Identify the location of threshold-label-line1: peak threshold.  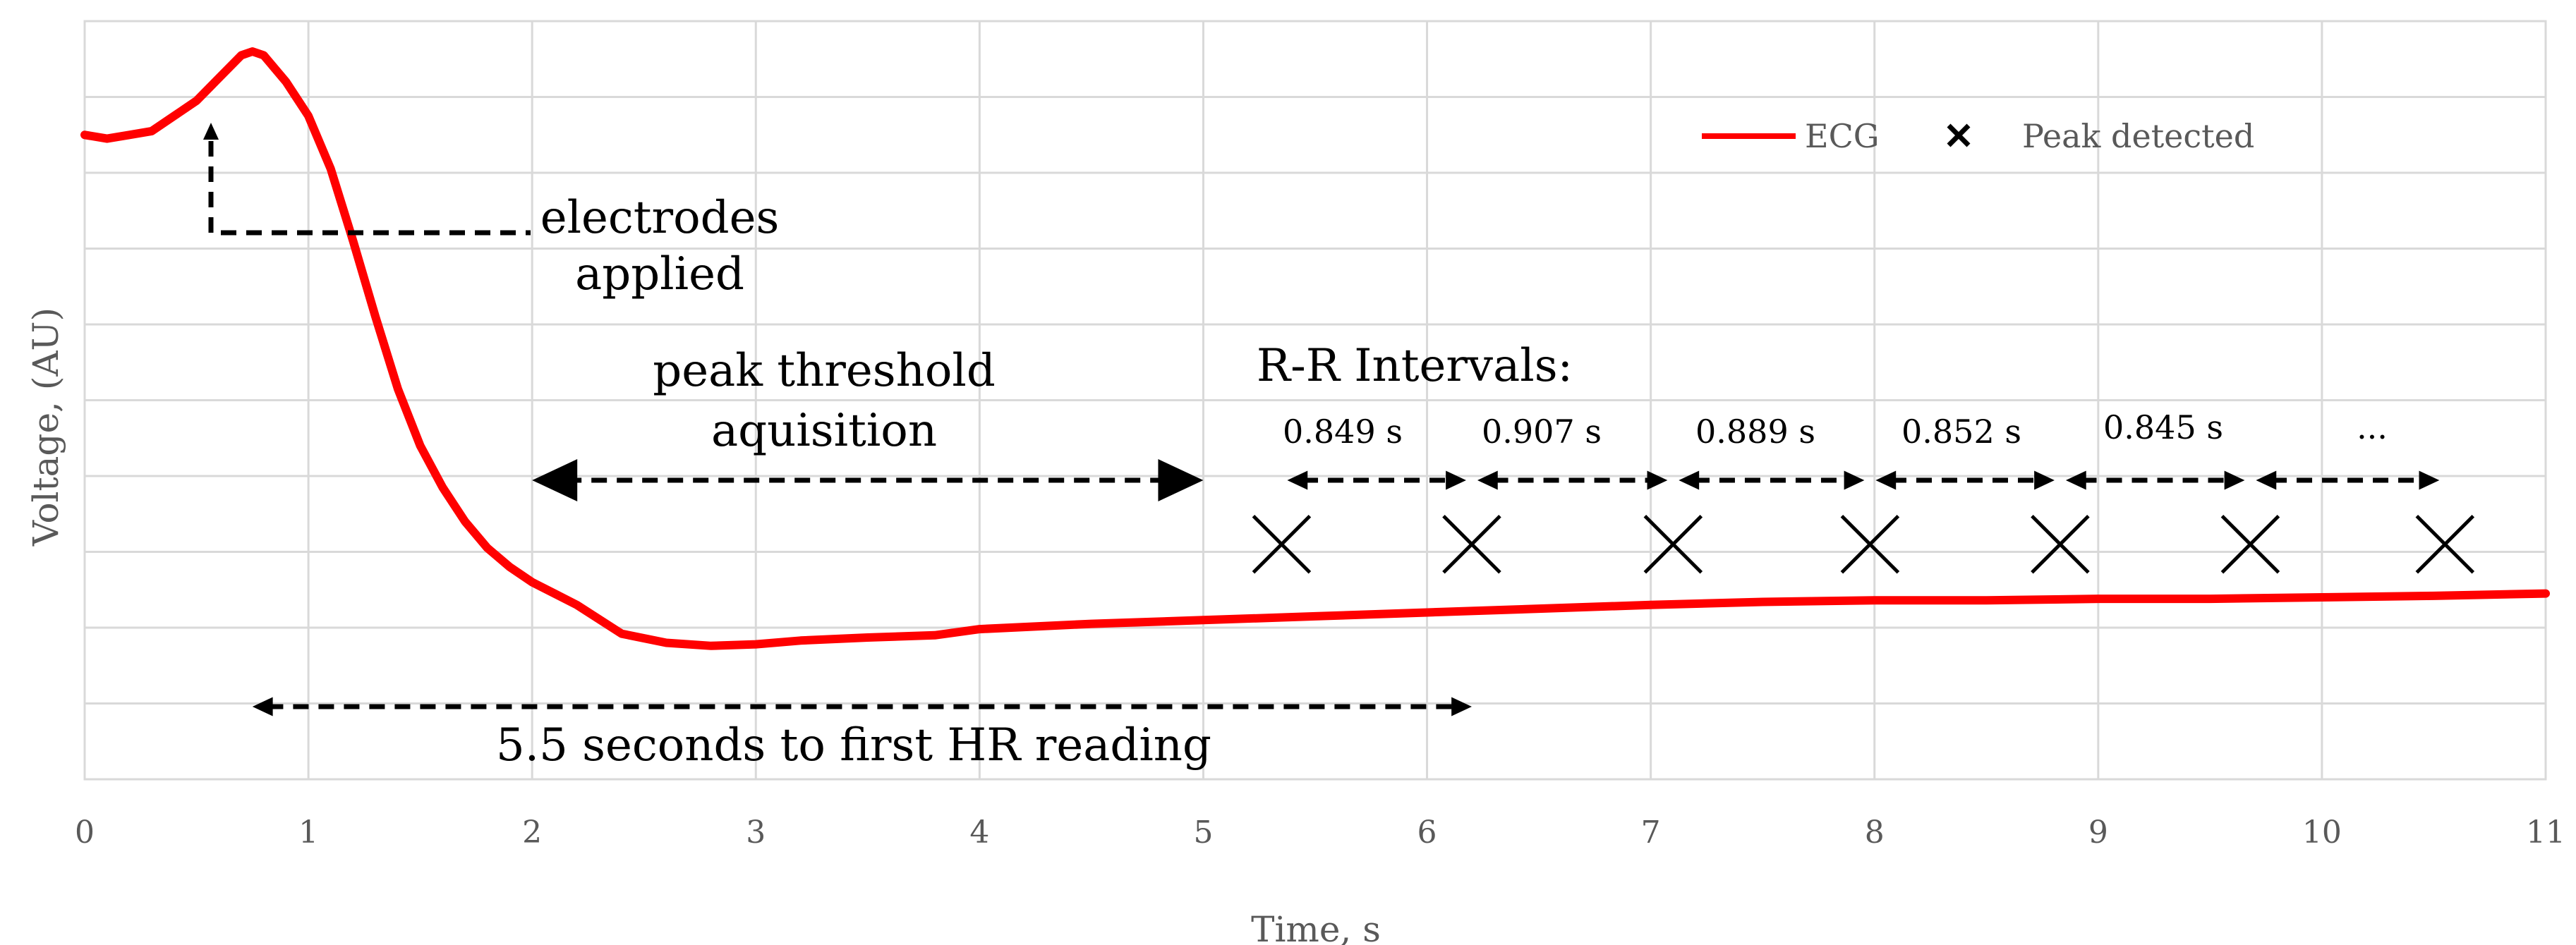
(825, 371).